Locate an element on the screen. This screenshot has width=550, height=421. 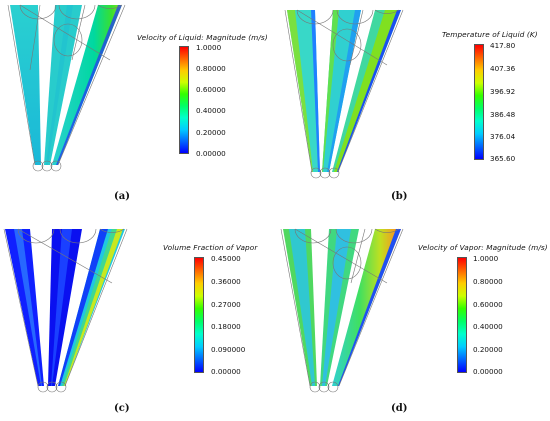
colorbar-tick: 365.60 is located at coordinates (503, 158).